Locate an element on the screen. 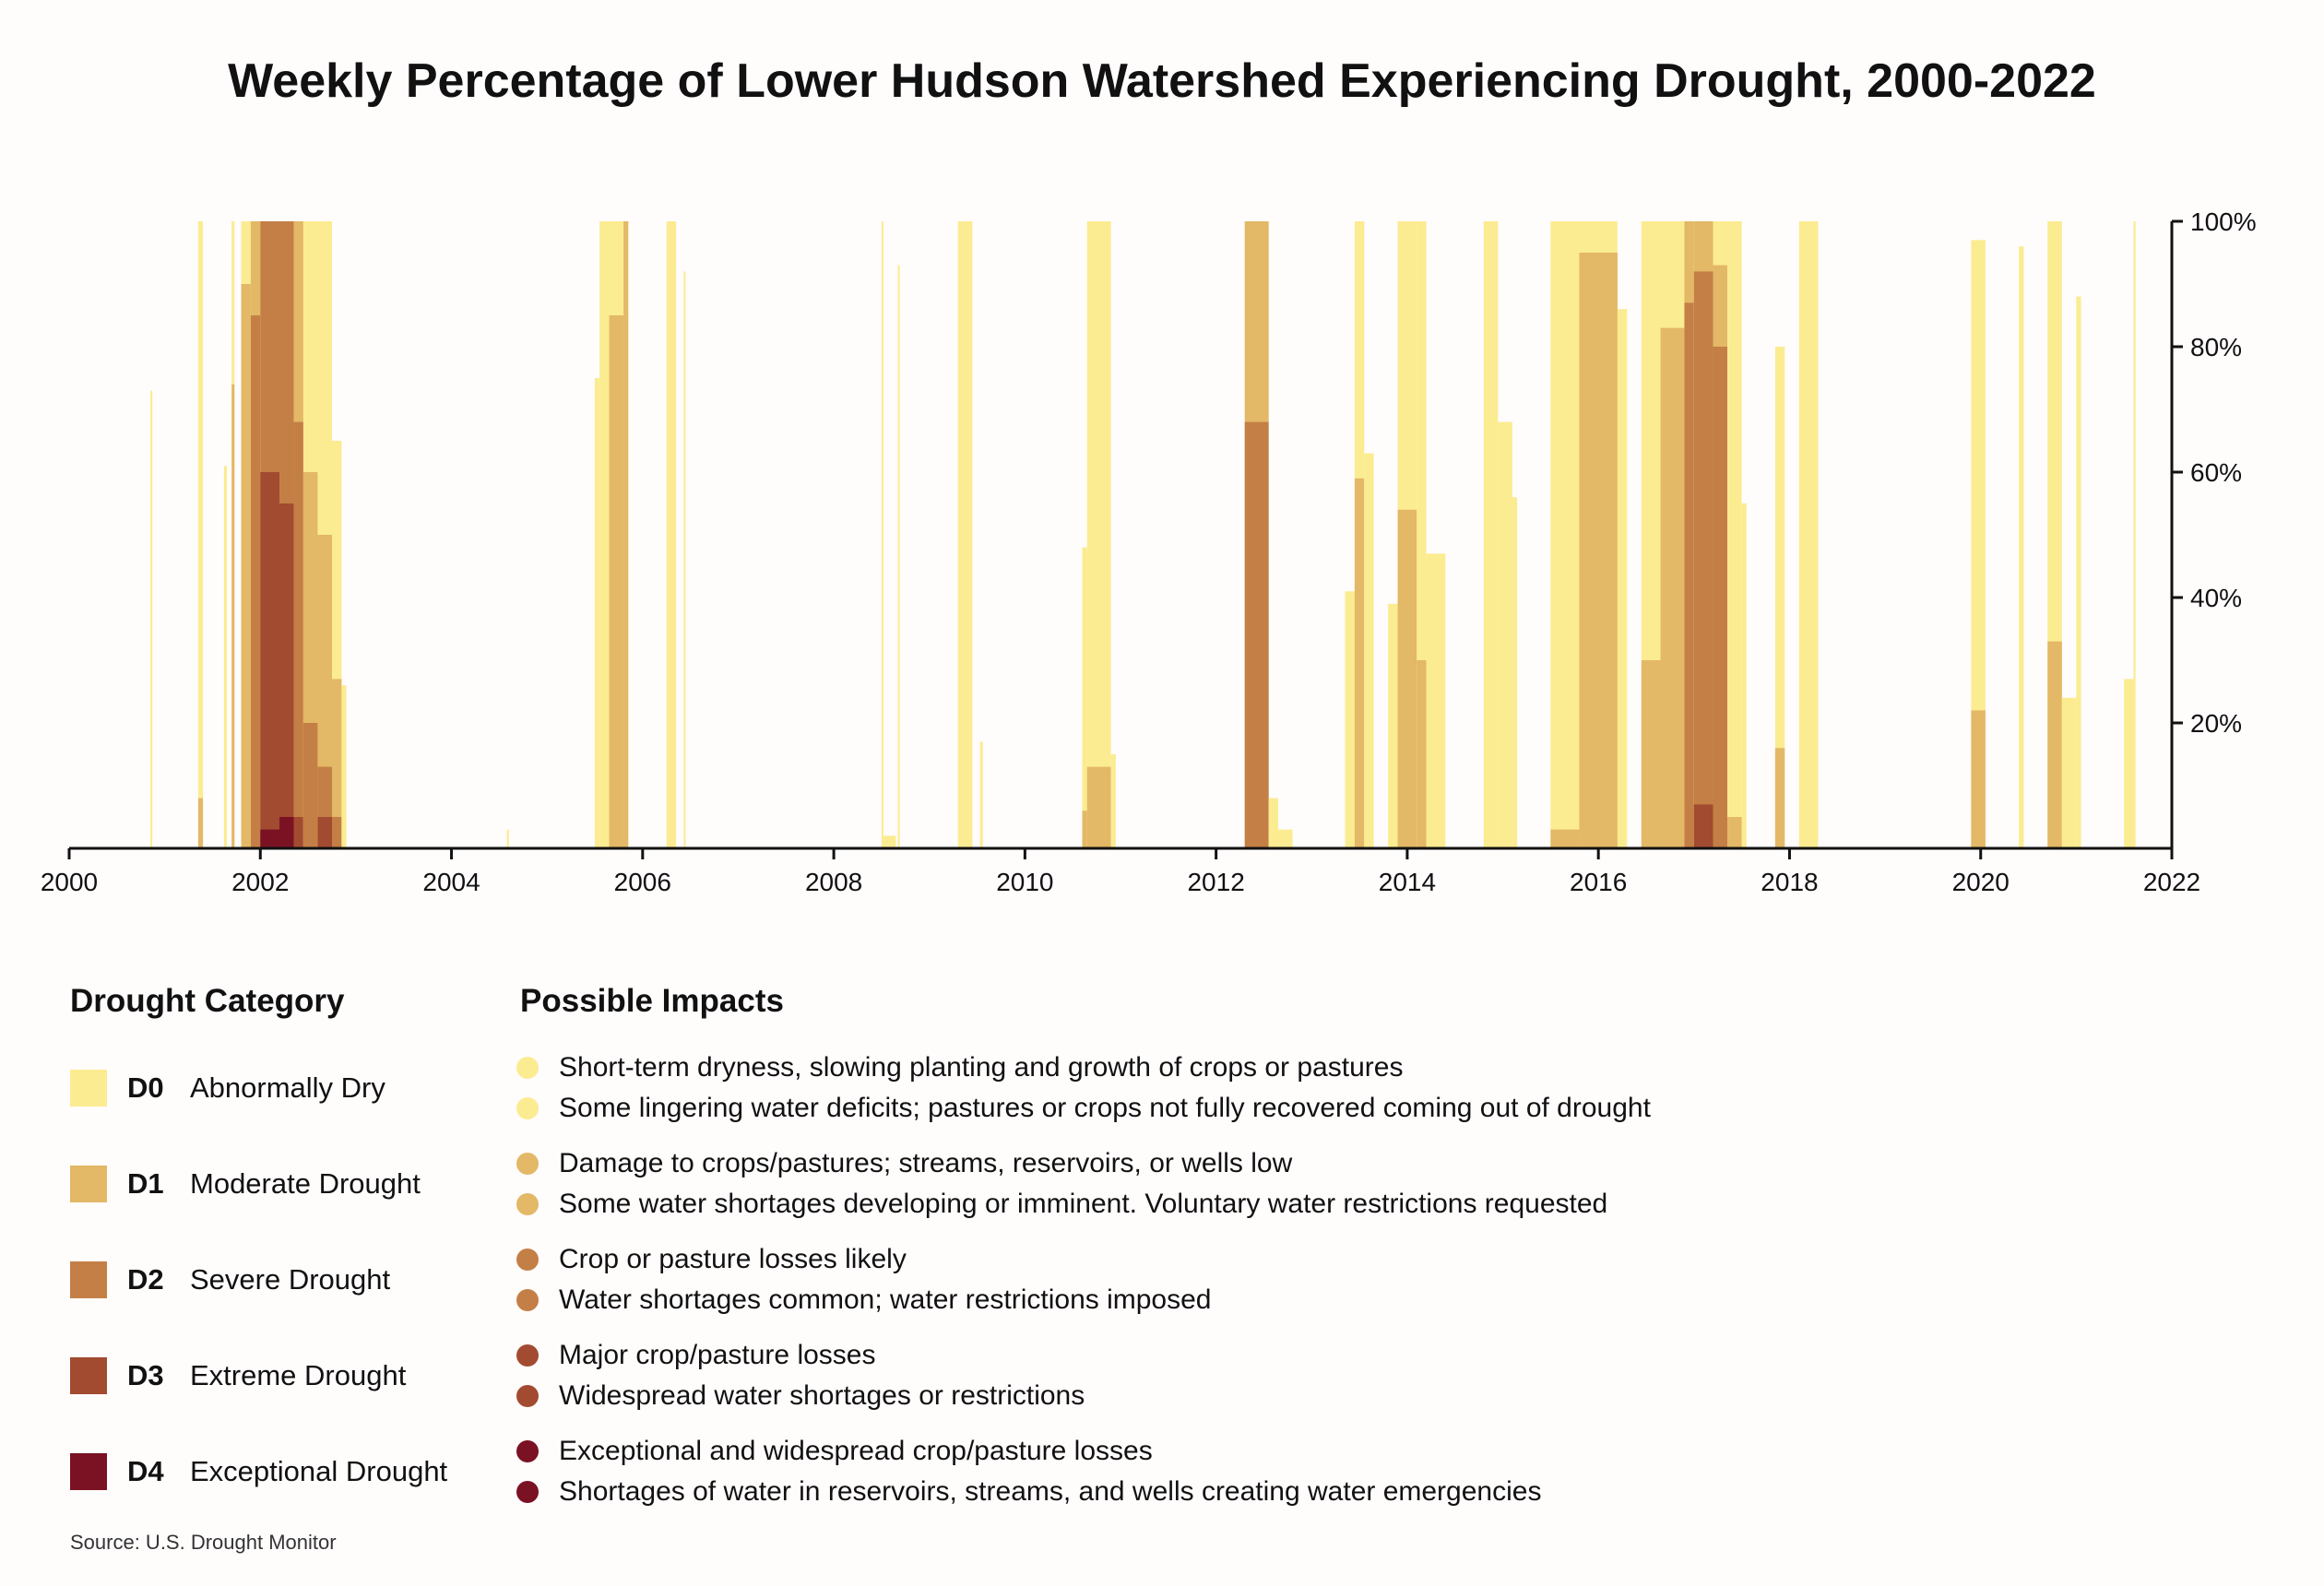  x-tick-label: 2010 is located at coordinates (1024, 882).